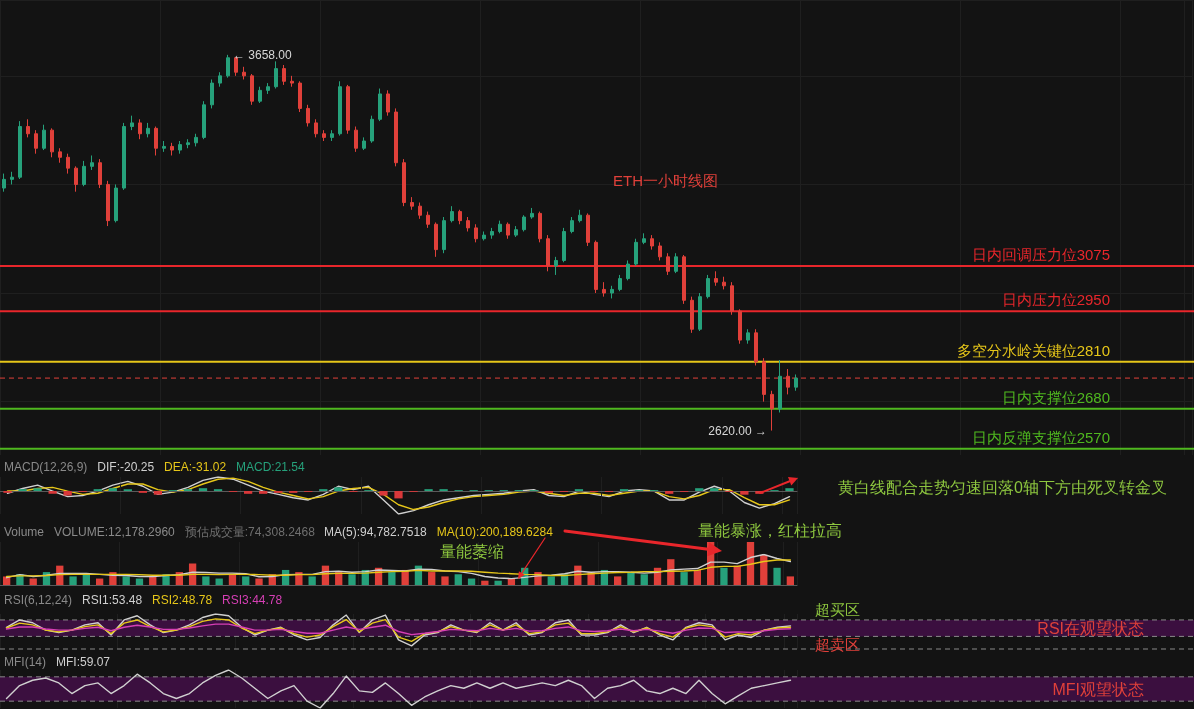  I want to click on annotation: 超卖区, so click(837, 645).